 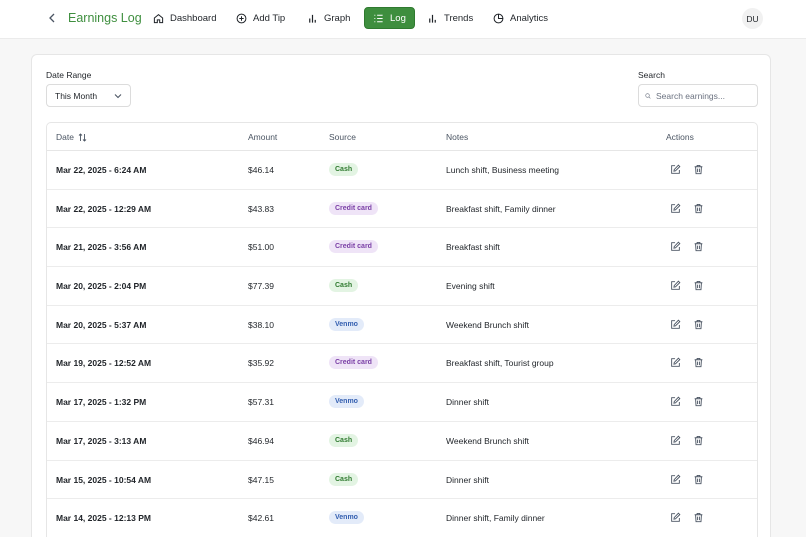 What do you see at coordinates (104, 208) in the screenshot?
I see `row-date: Mar 22, 2025 - 12:29 AM` at bounding box center [104, 208].